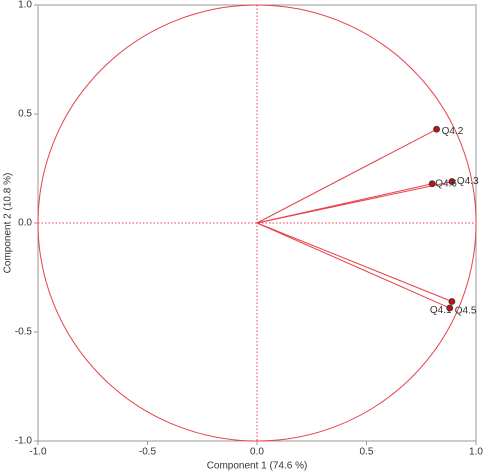 The width and height of the screenshot is (484, 472). I want to click on point-label: Q4.5, so click(466, 311).